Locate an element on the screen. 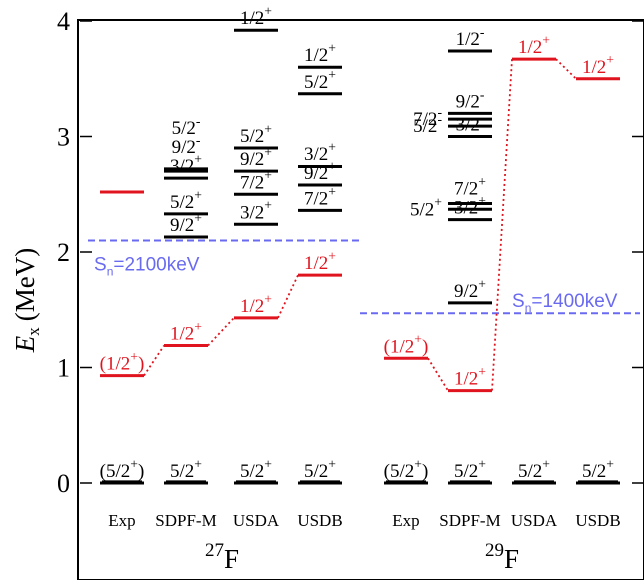 The image size is (644, 580). nucleus-label: 29F is located at coordinates (502, 557).